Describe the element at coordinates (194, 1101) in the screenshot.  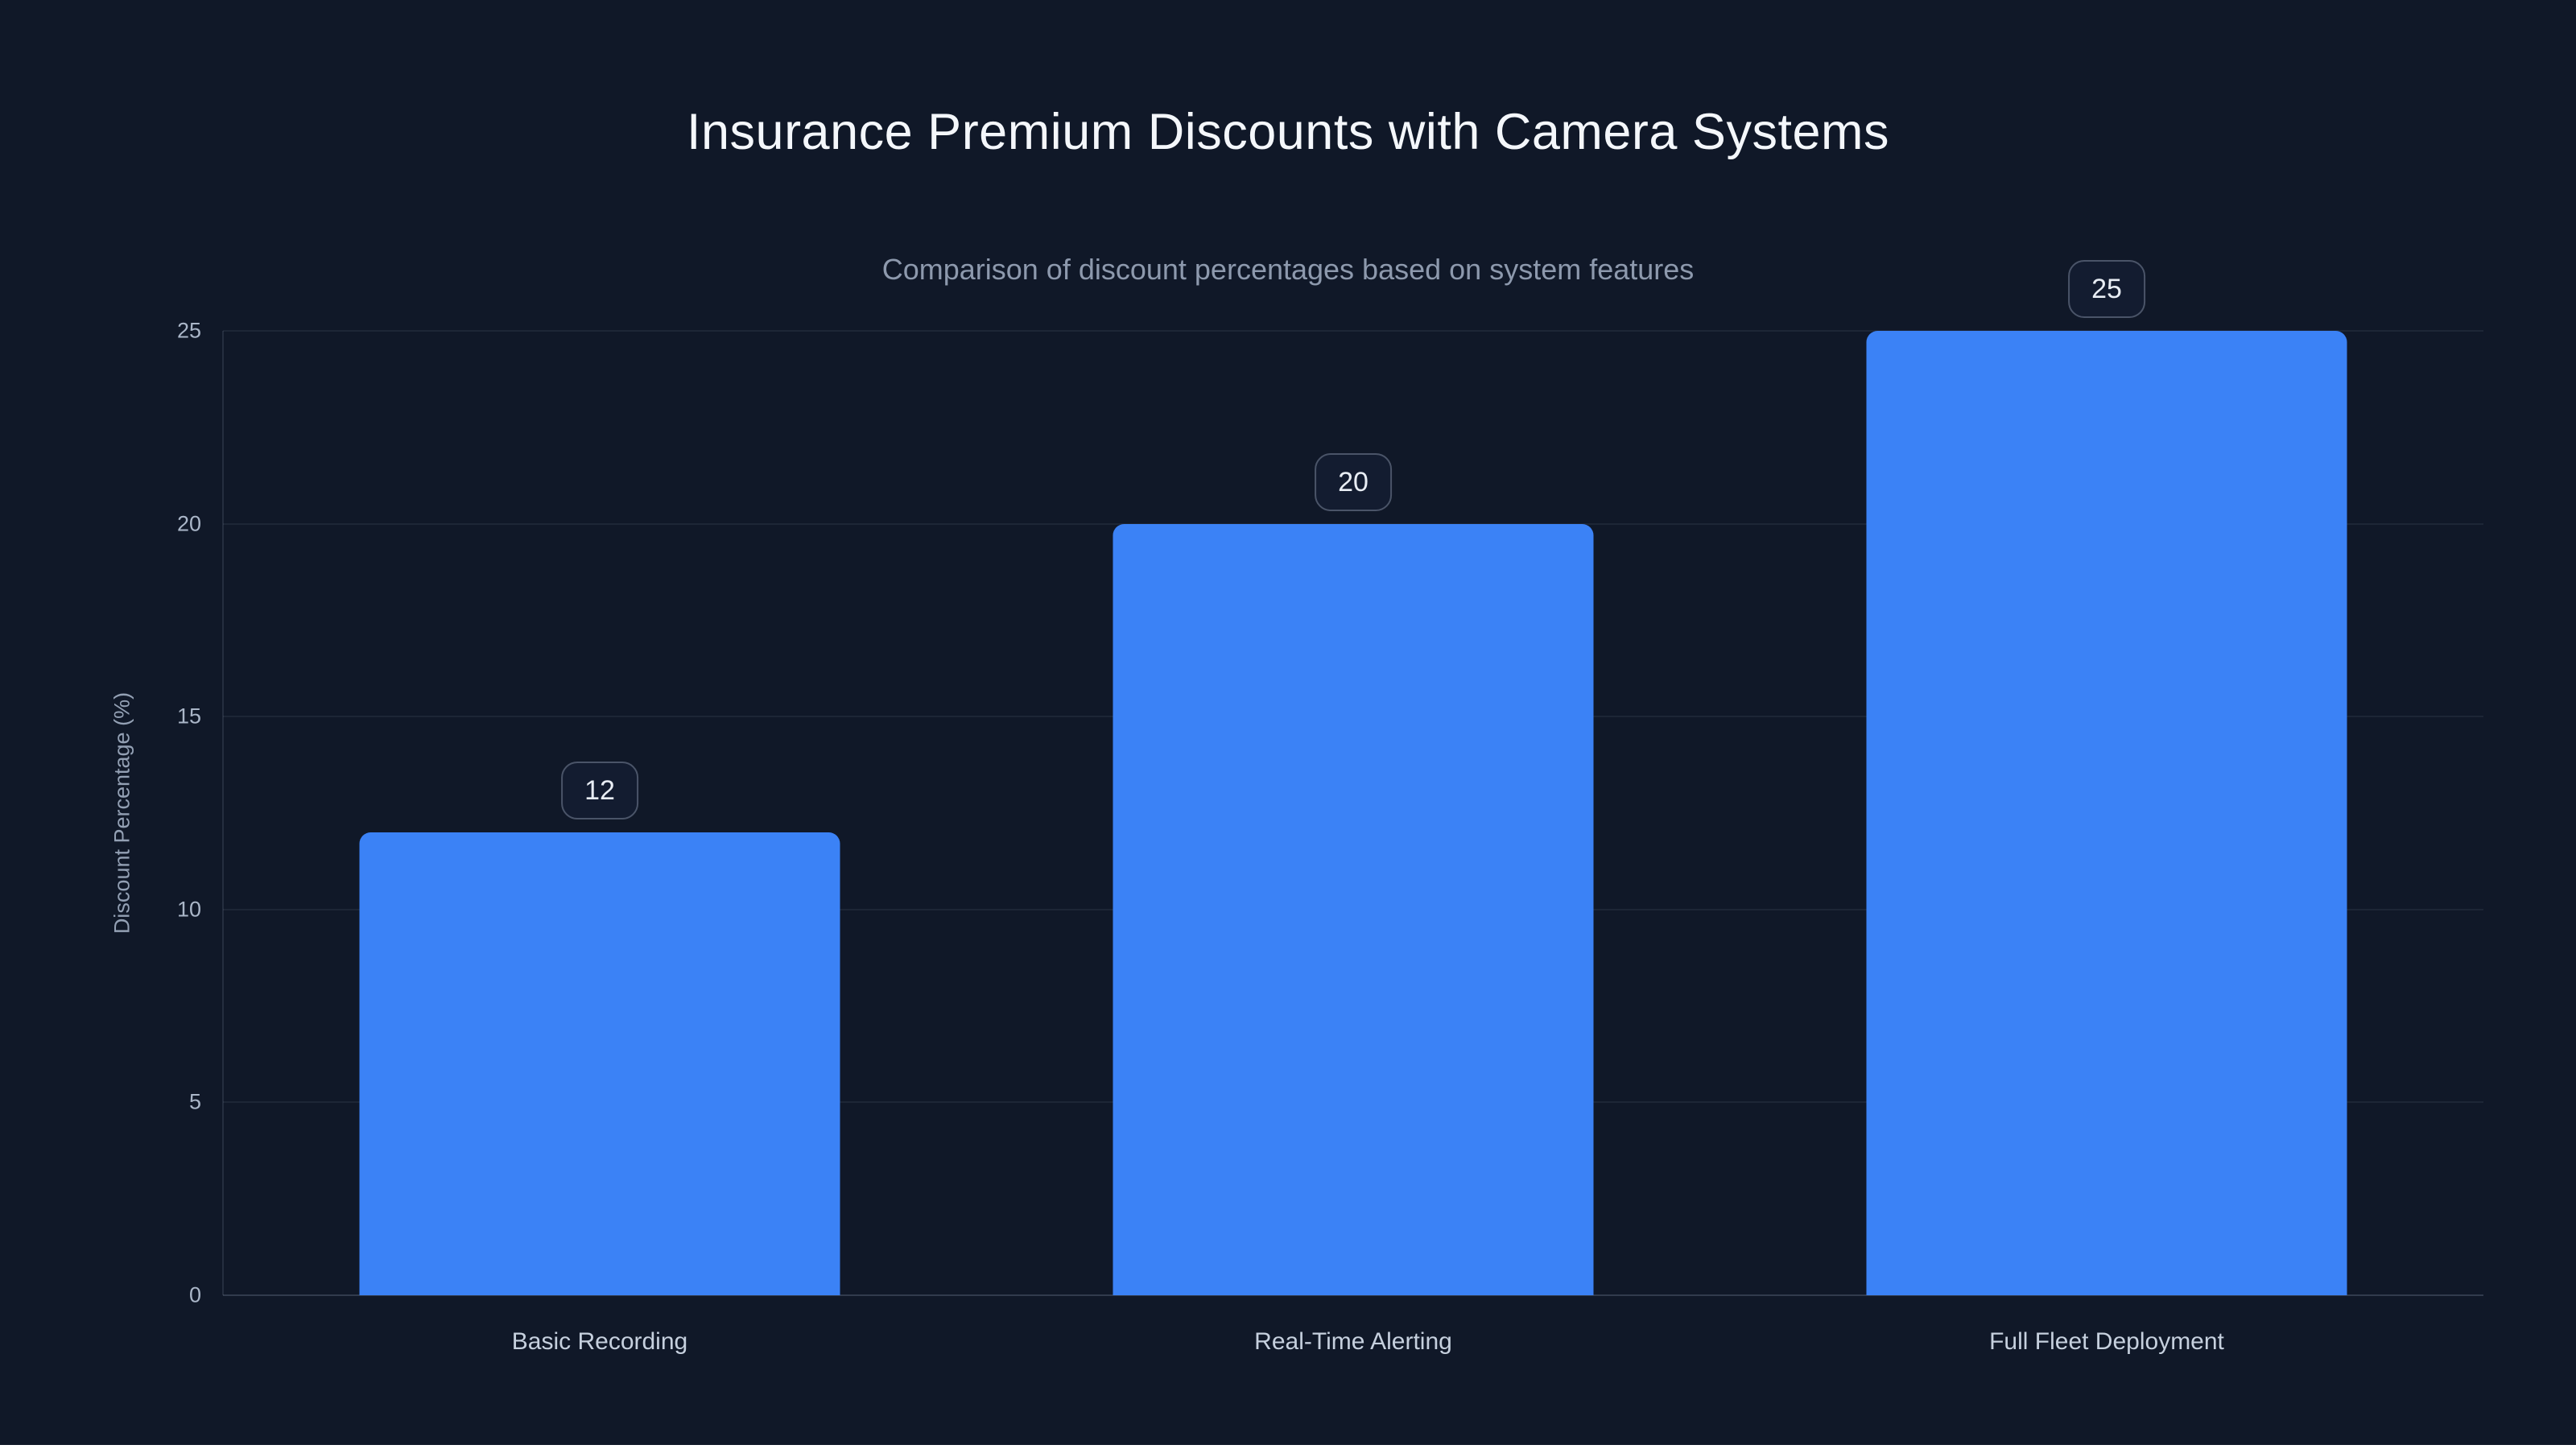
I see `y-tick-label-5: 5` at that location.